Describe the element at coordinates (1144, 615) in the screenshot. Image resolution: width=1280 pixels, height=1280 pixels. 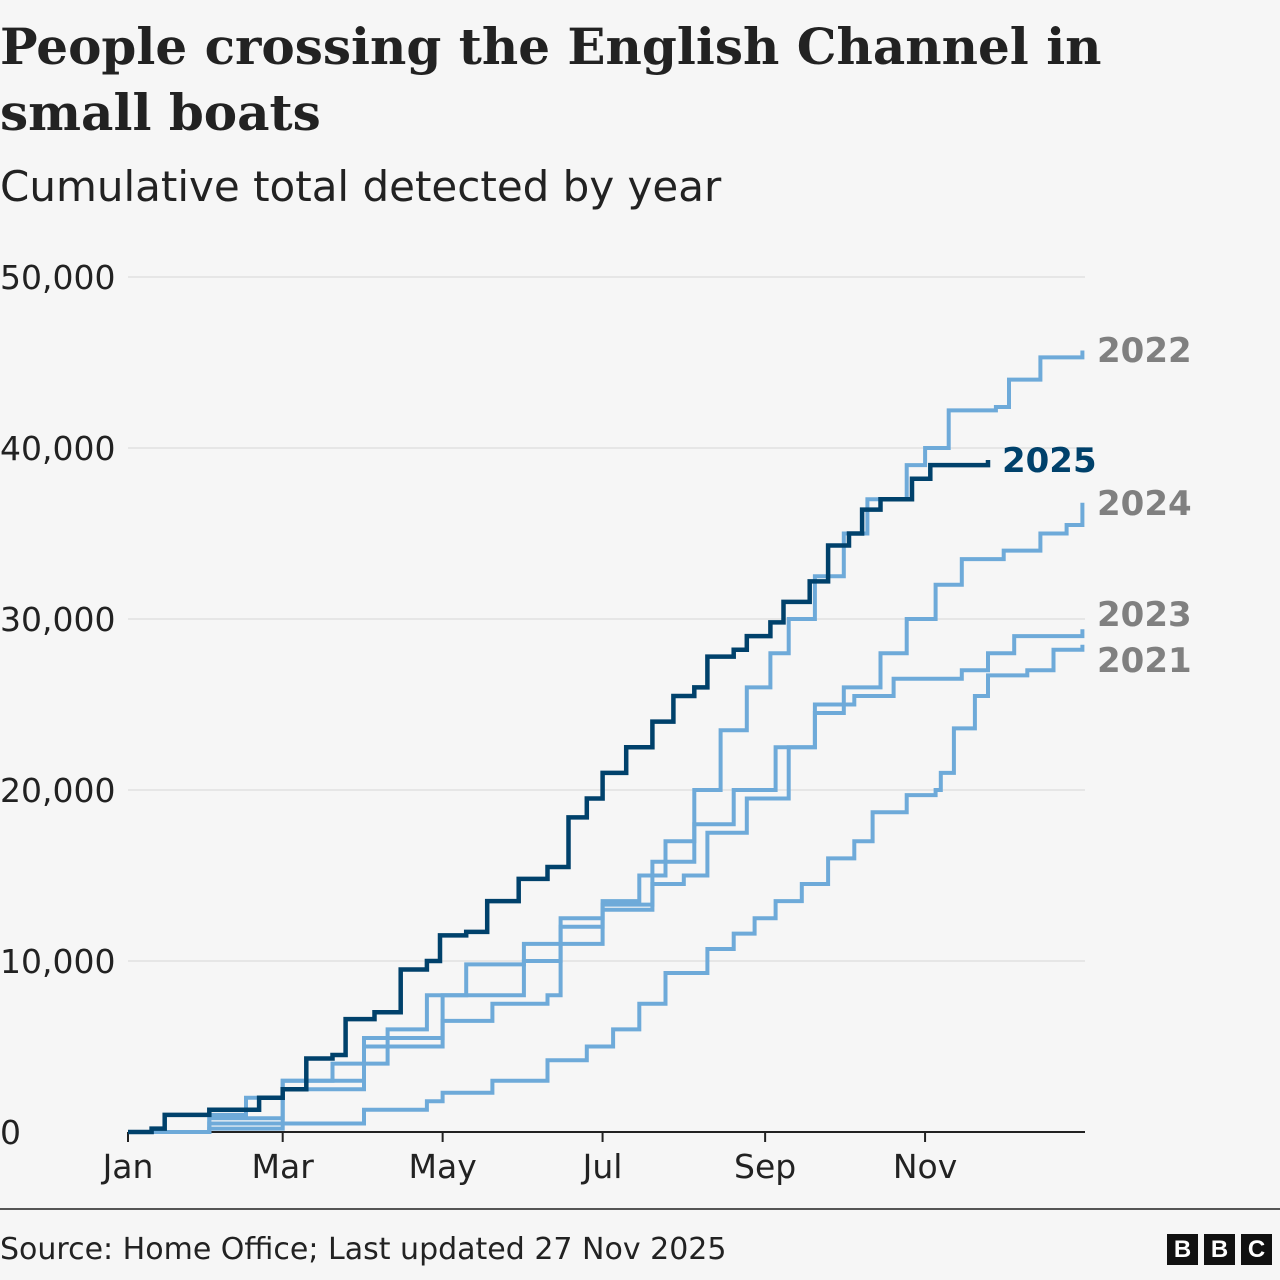
I see `series-label-2023: 2023` at that location.